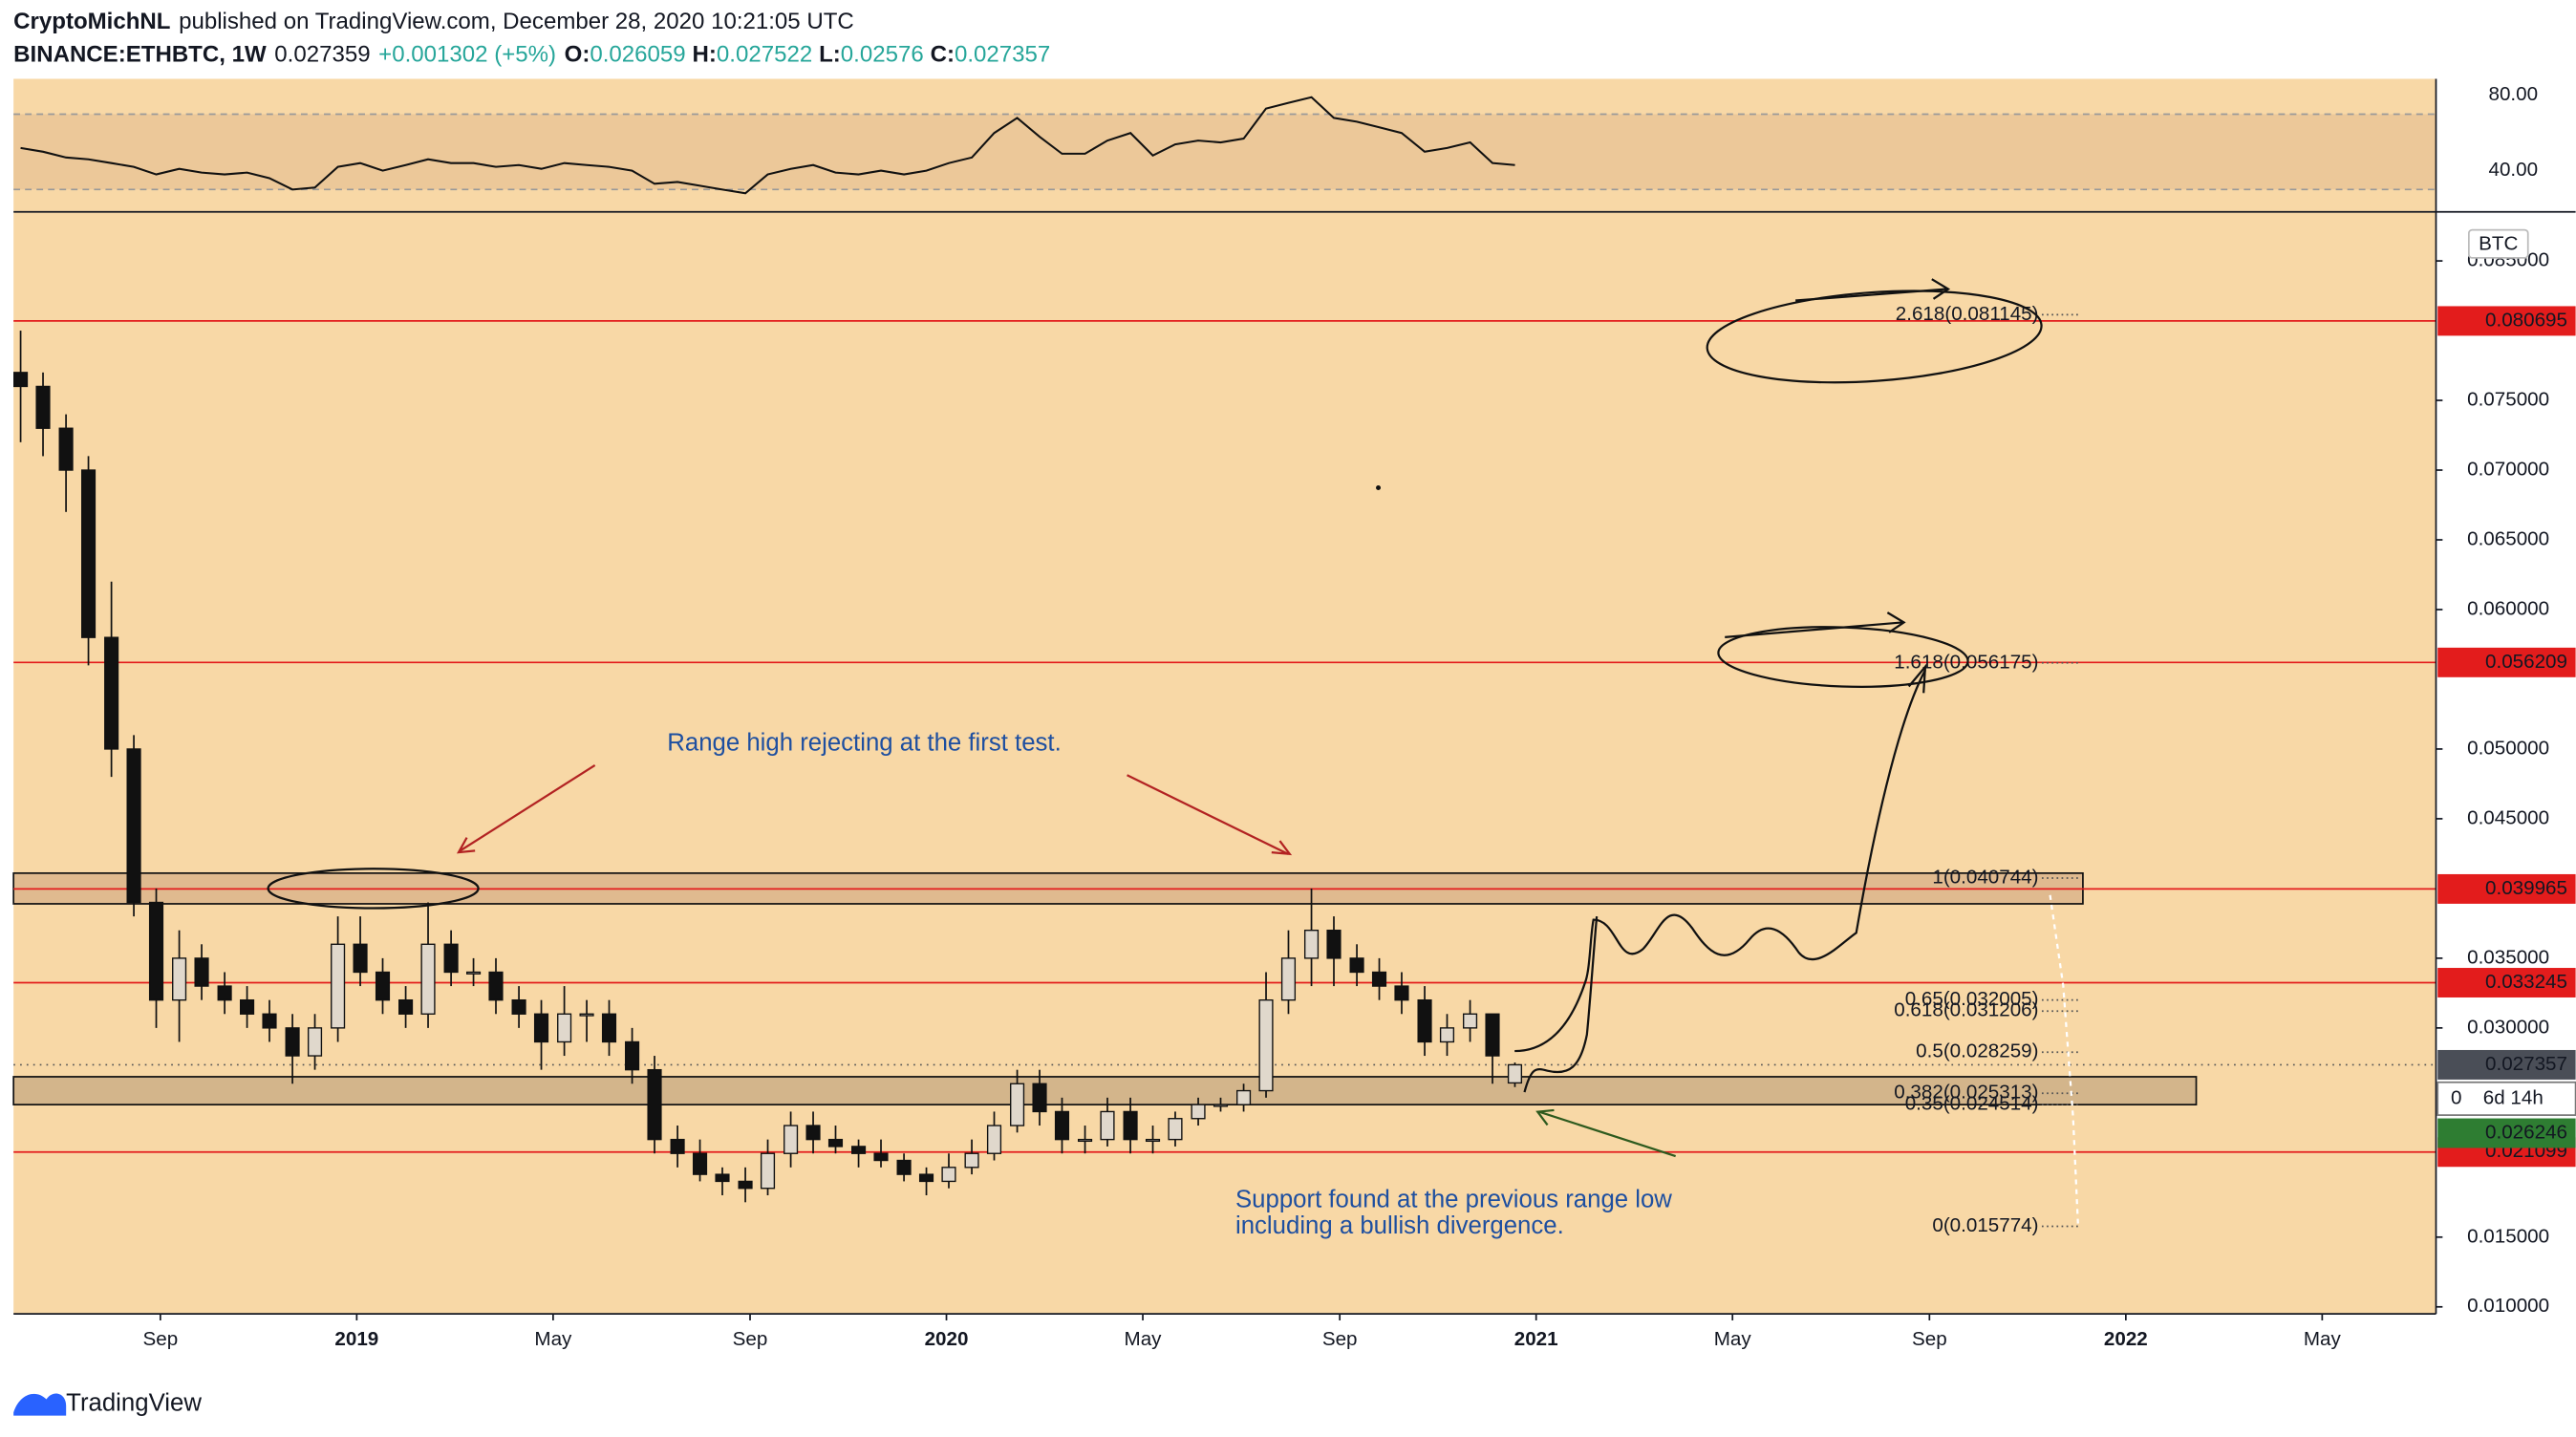  Describe the element at coordinates (2508, 748) in the screenshot. I see `y-tick-label: 0.050000` at that location.